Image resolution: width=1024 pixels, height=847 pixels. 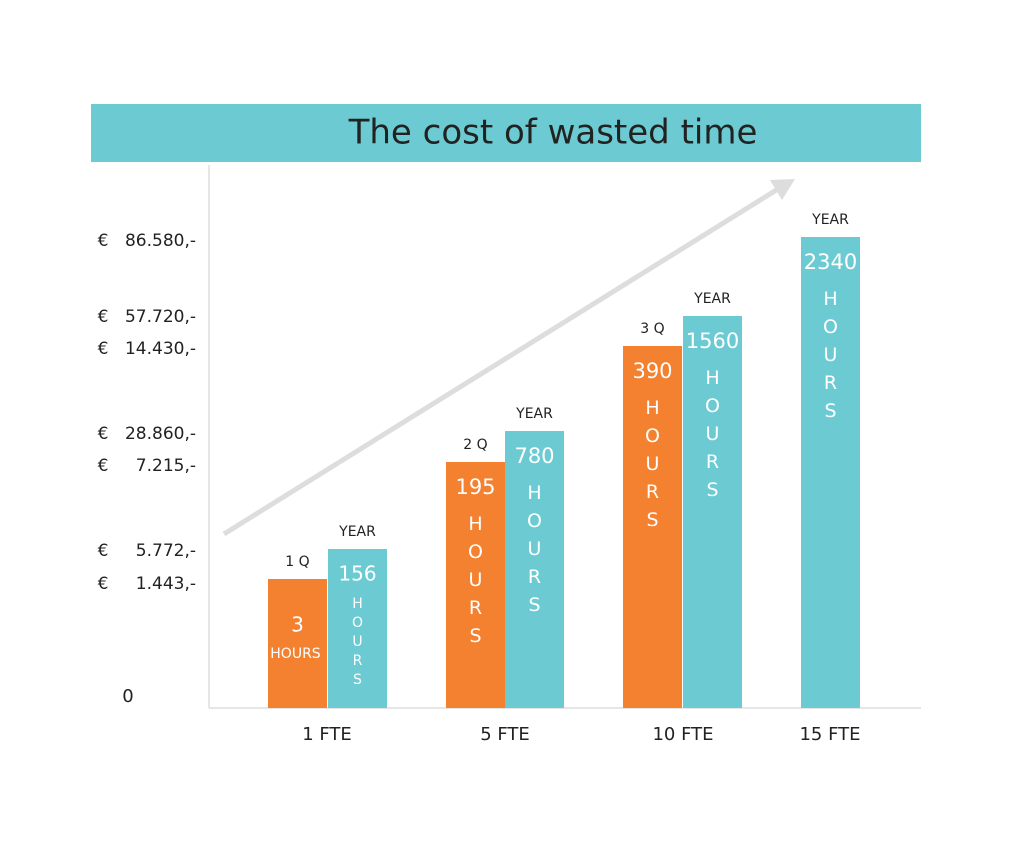 What do you see at coordinates (160, 317) in the screenshot?
I see `y-amount: 57.720,-` at bounding box center [160, 317].